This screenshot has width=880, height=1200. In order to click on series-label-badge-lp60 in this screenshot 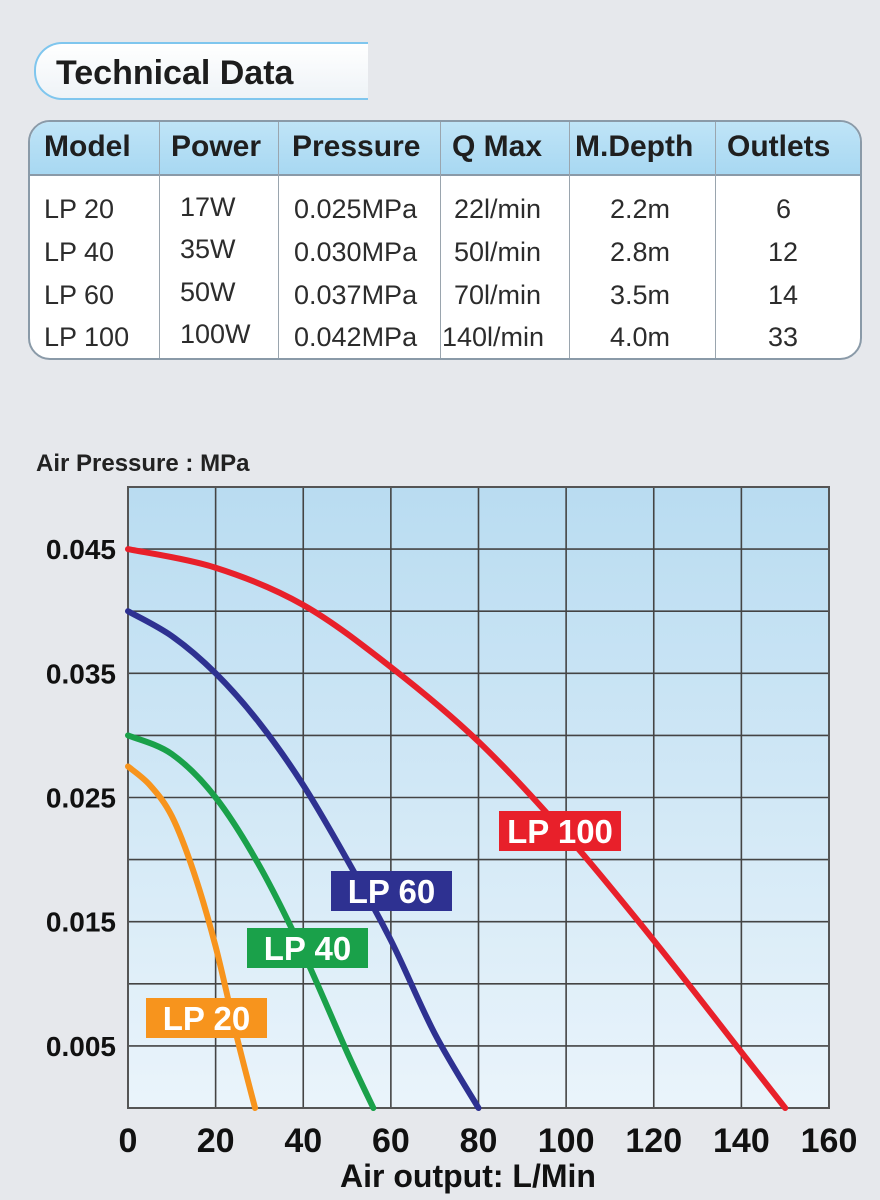, I will do `click(391, 891)`.